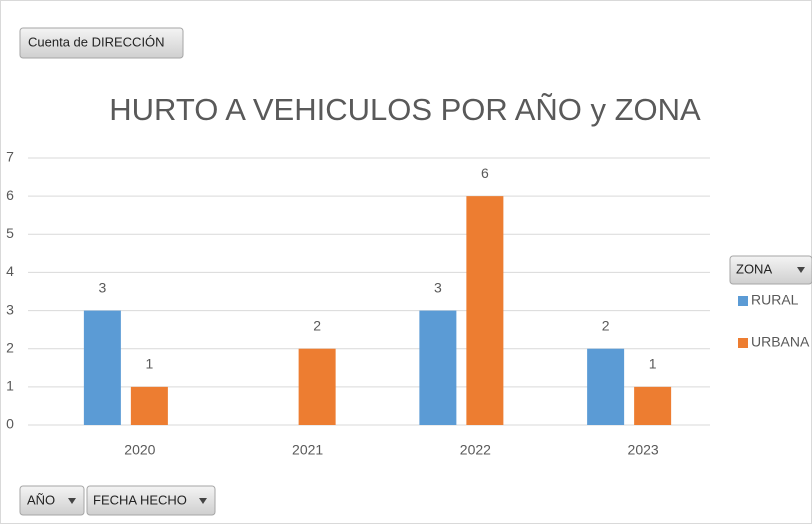 This screenshot has height=524, width=812. Describe the element at coordinates (139, 450) in the screenshot. I see `x-tick-label: 2020` at that location.